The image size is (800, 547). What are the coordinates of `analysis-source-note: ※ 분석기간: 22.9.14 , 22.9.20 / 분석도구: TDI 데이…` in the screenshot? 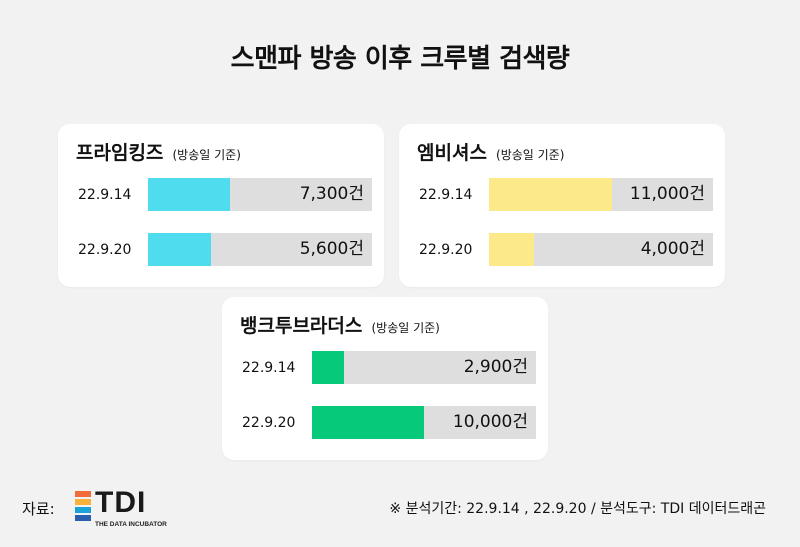 It's located at (577, 509).